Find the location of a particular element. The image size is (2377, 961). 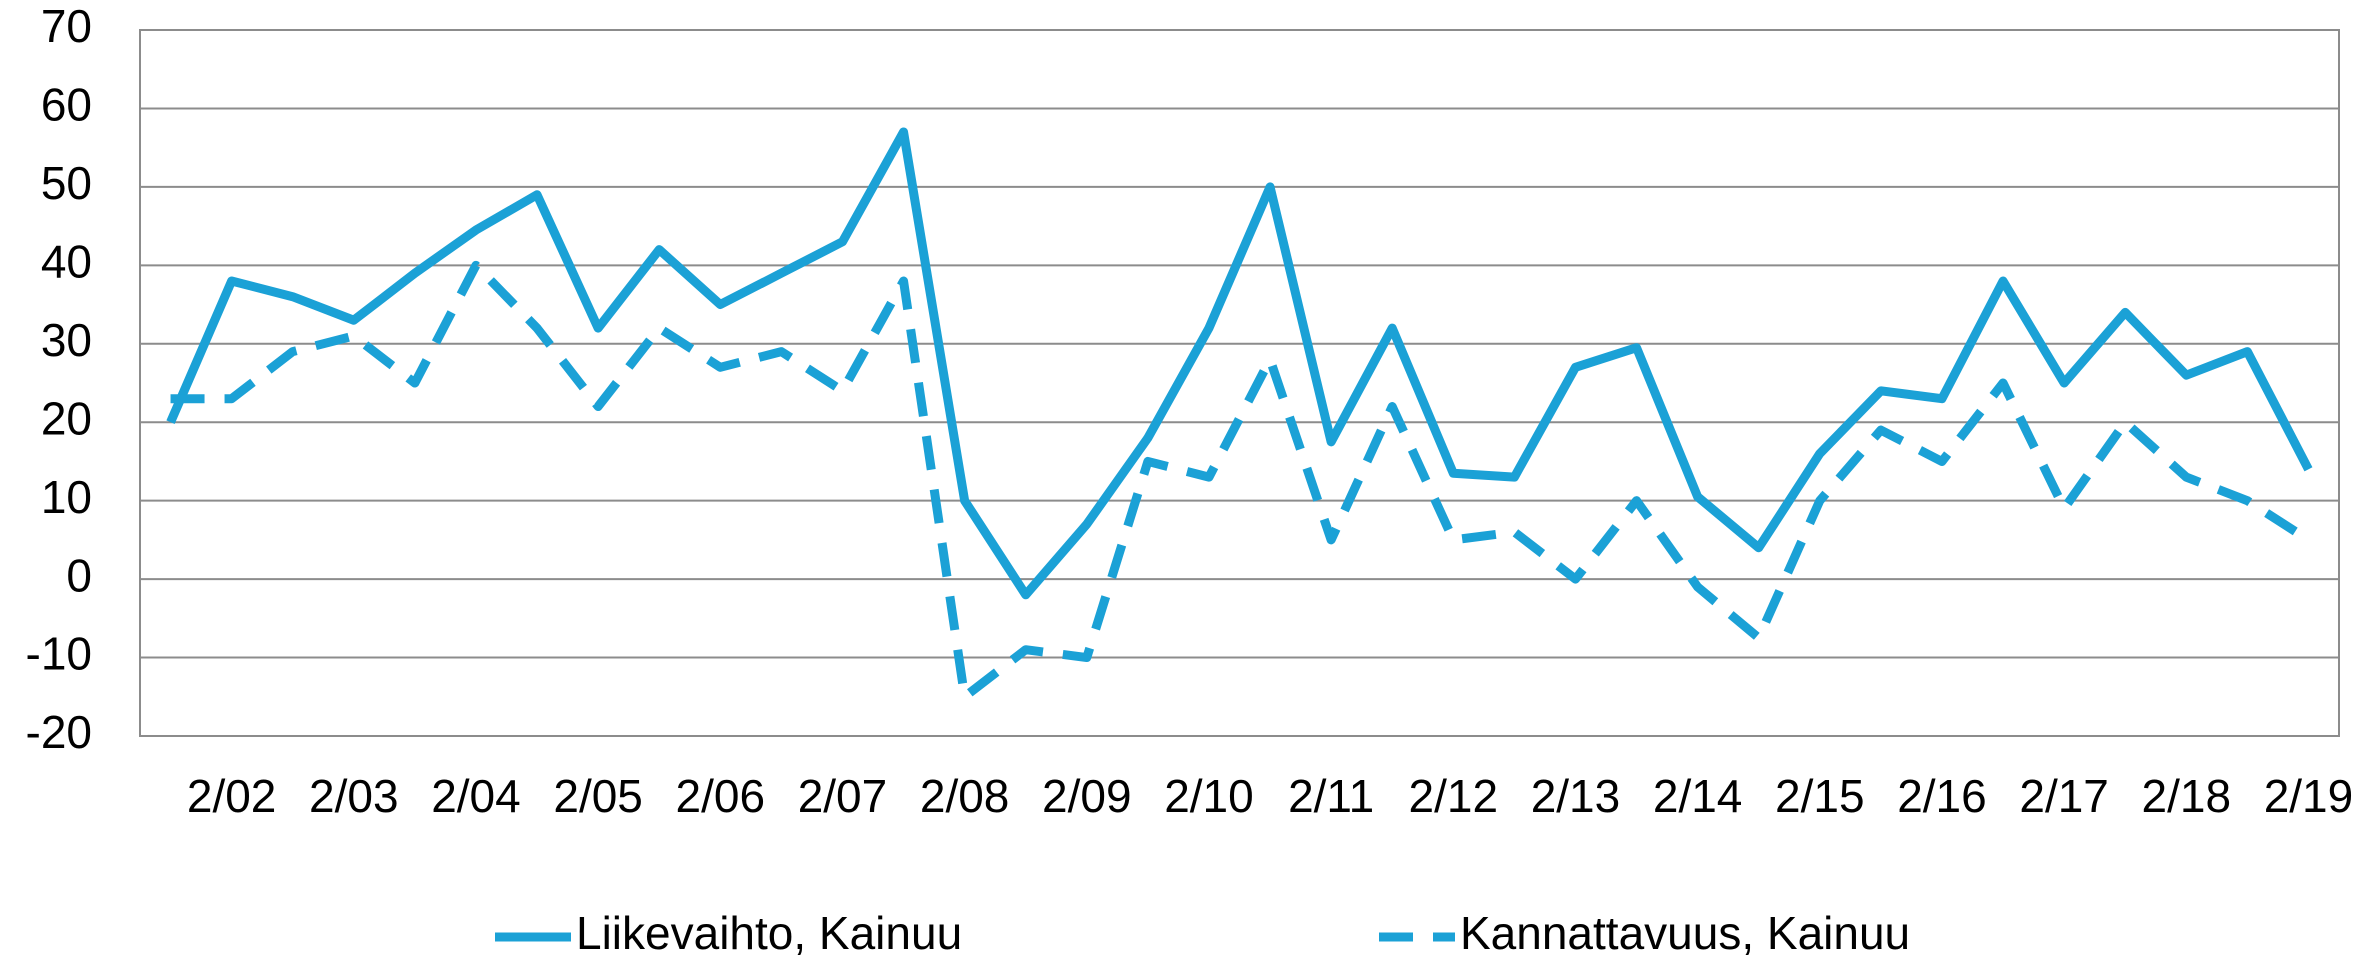

x-tick-label: 2/19 is located at coordinates (2309, 796).